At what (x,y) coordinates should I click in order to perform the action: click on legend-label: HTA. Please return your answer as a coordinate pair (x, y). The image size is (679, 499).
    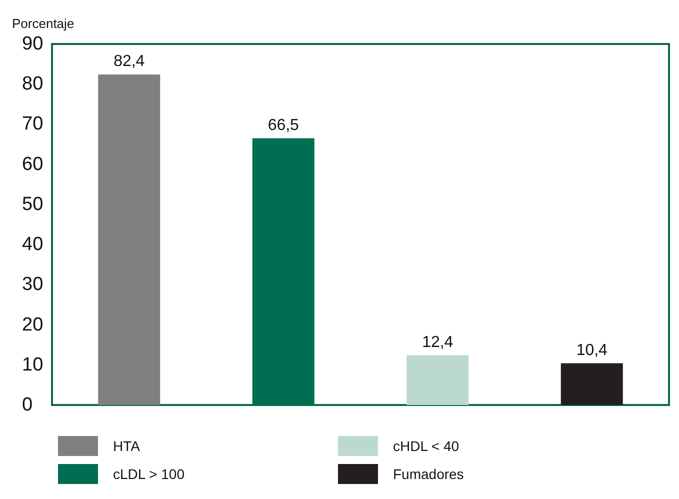
    Looking at the image, I should click on (127, 446).